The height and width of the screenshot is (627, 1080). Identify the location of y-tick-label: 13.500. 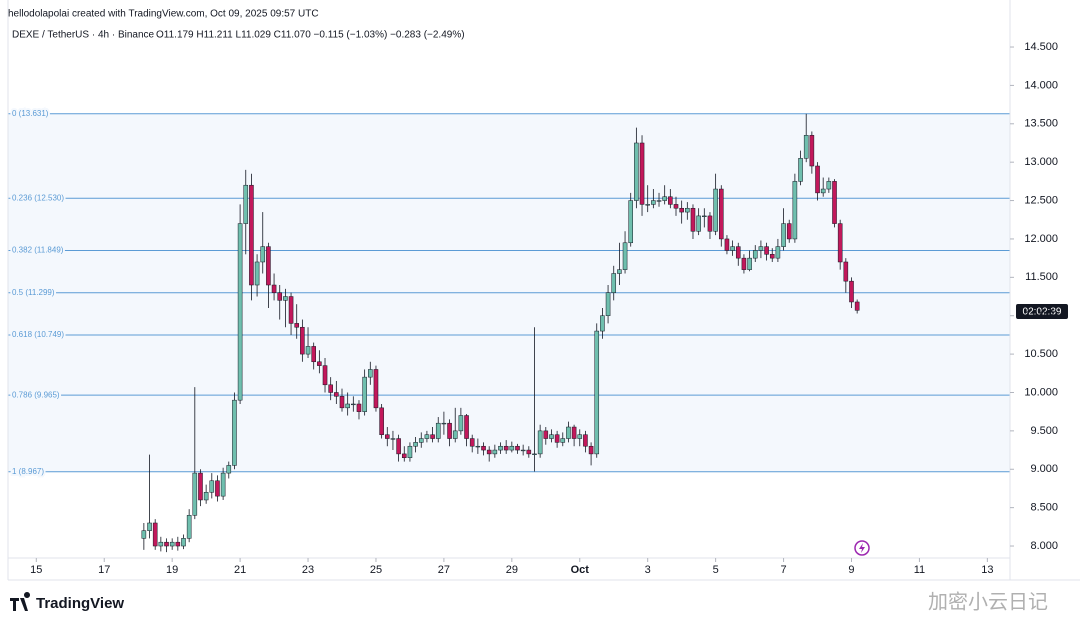
(1041, 124).